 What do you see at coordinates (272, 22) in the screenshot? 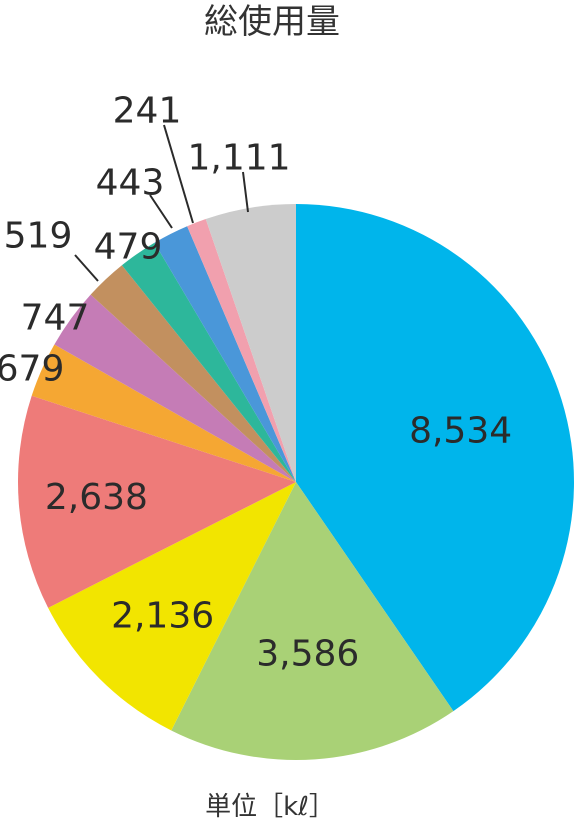
I see `chart-title: 総使用量` at bounding box center [272, 22].